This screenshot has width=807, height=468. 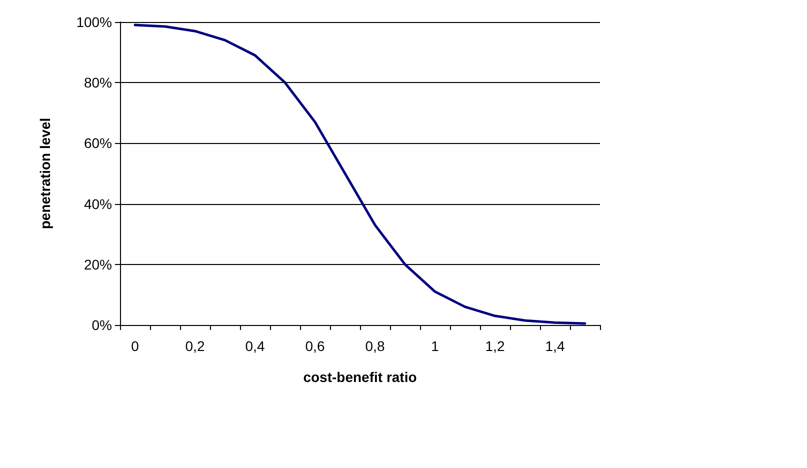 What do you see at coordinates (495, 346) in the screenshot?
I see `x-tick-label: 1,2` at bounding box center [495, 346].